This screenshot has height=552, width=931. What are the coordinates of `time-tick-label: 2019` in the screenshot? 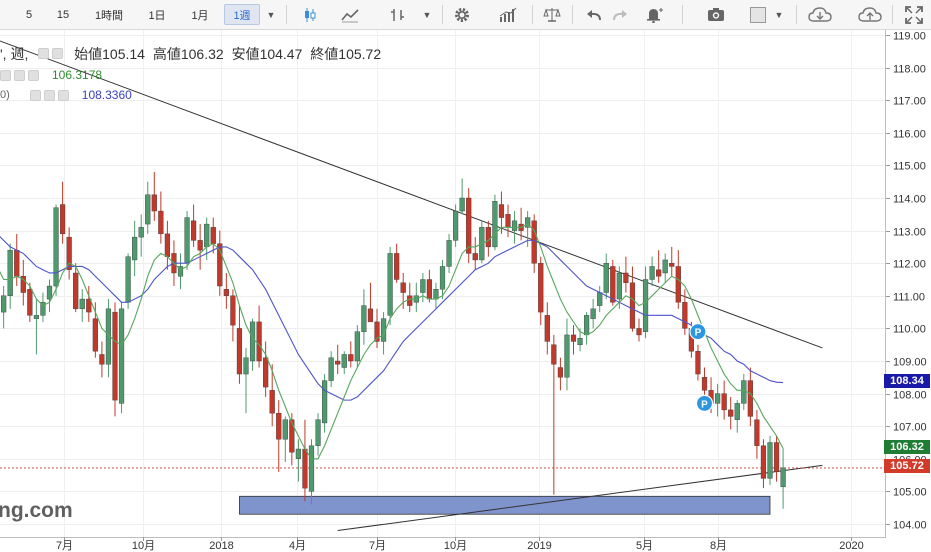 It's located at (539, 546).